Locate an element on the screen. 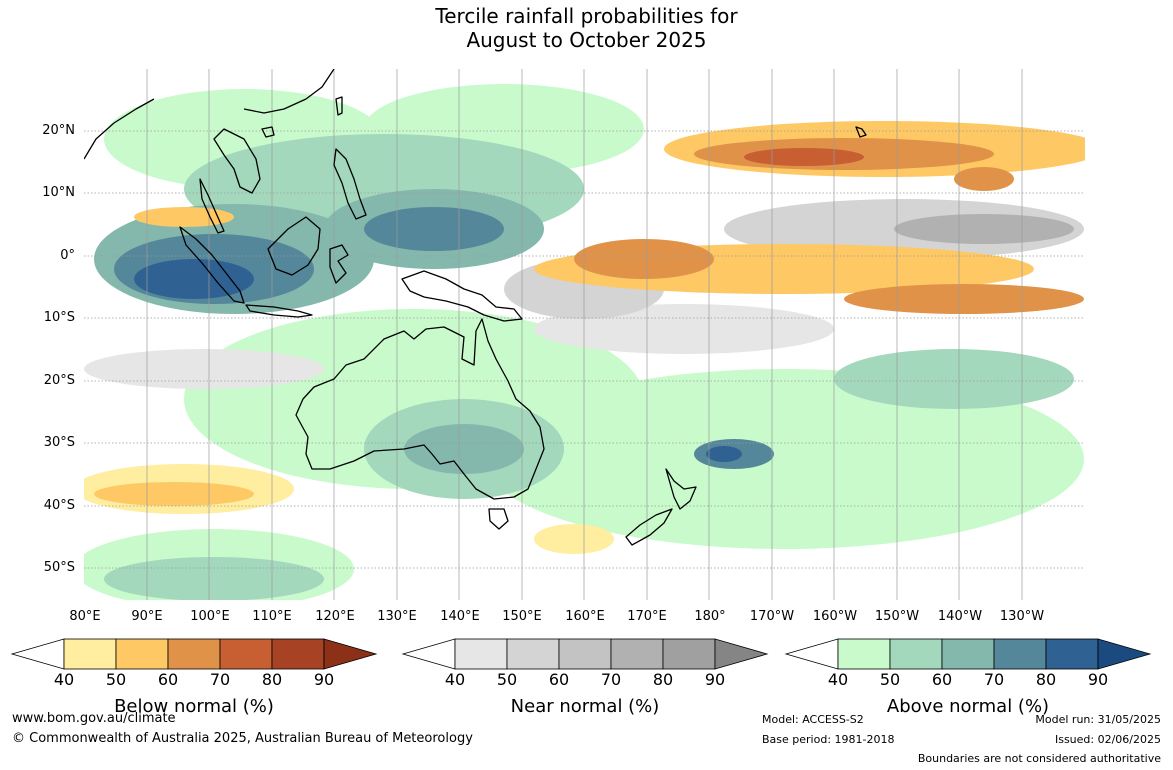 The height and width of the screenshot is (770, 1173). india-outline is located at coordinates (119, 129).